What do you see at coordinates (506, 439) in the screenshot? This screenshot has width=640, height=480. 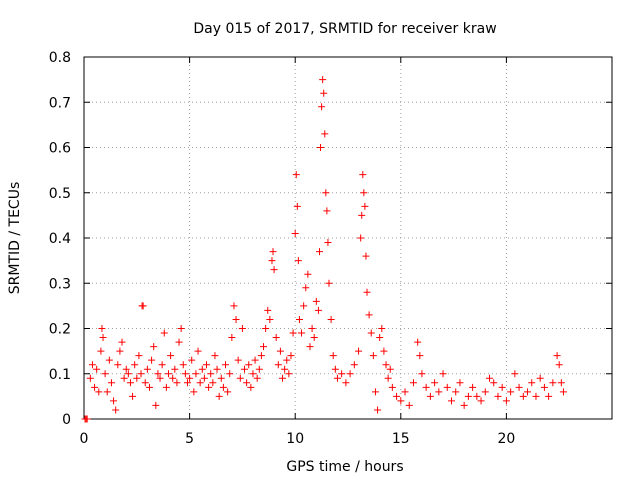 I see `x-tick-label: 20` at bounding box center [506, 439].